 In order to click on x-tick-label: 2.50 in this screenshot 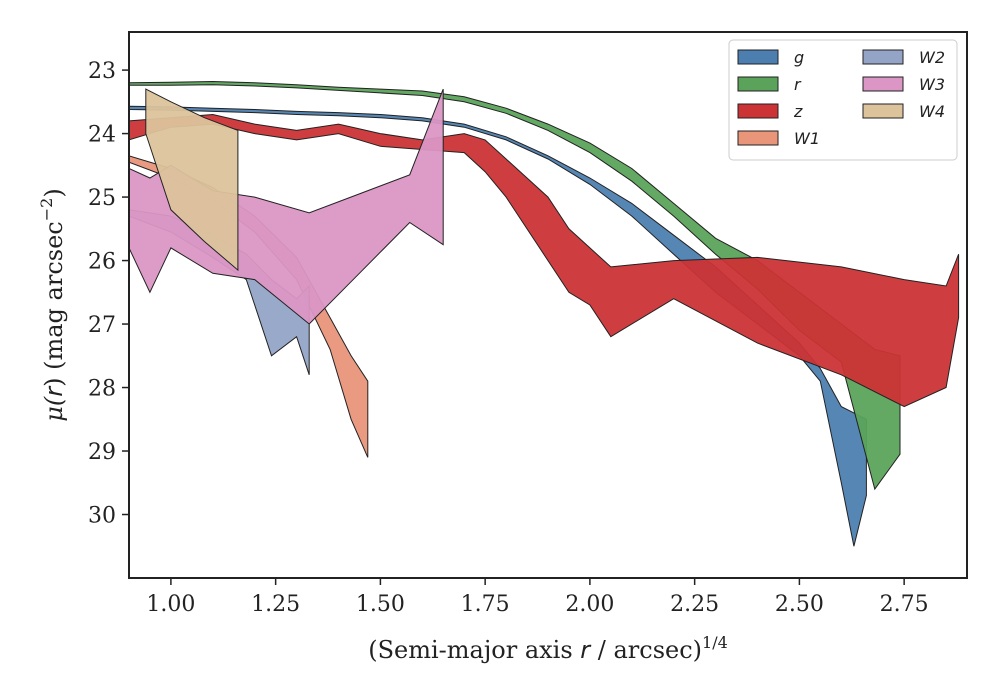, I will do `click(799, 604)`.